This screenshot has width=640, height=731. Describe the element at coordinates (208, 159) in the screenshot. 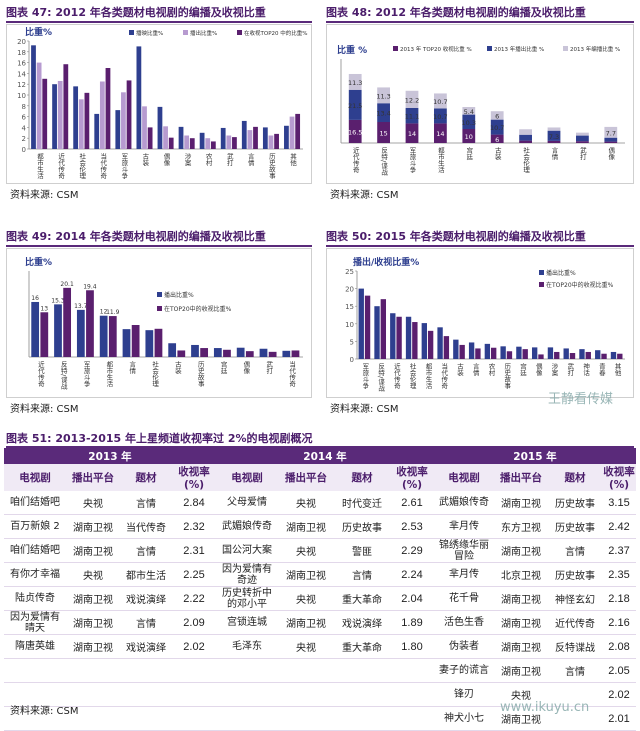

I see `x-tick-label: 农村` at that location.